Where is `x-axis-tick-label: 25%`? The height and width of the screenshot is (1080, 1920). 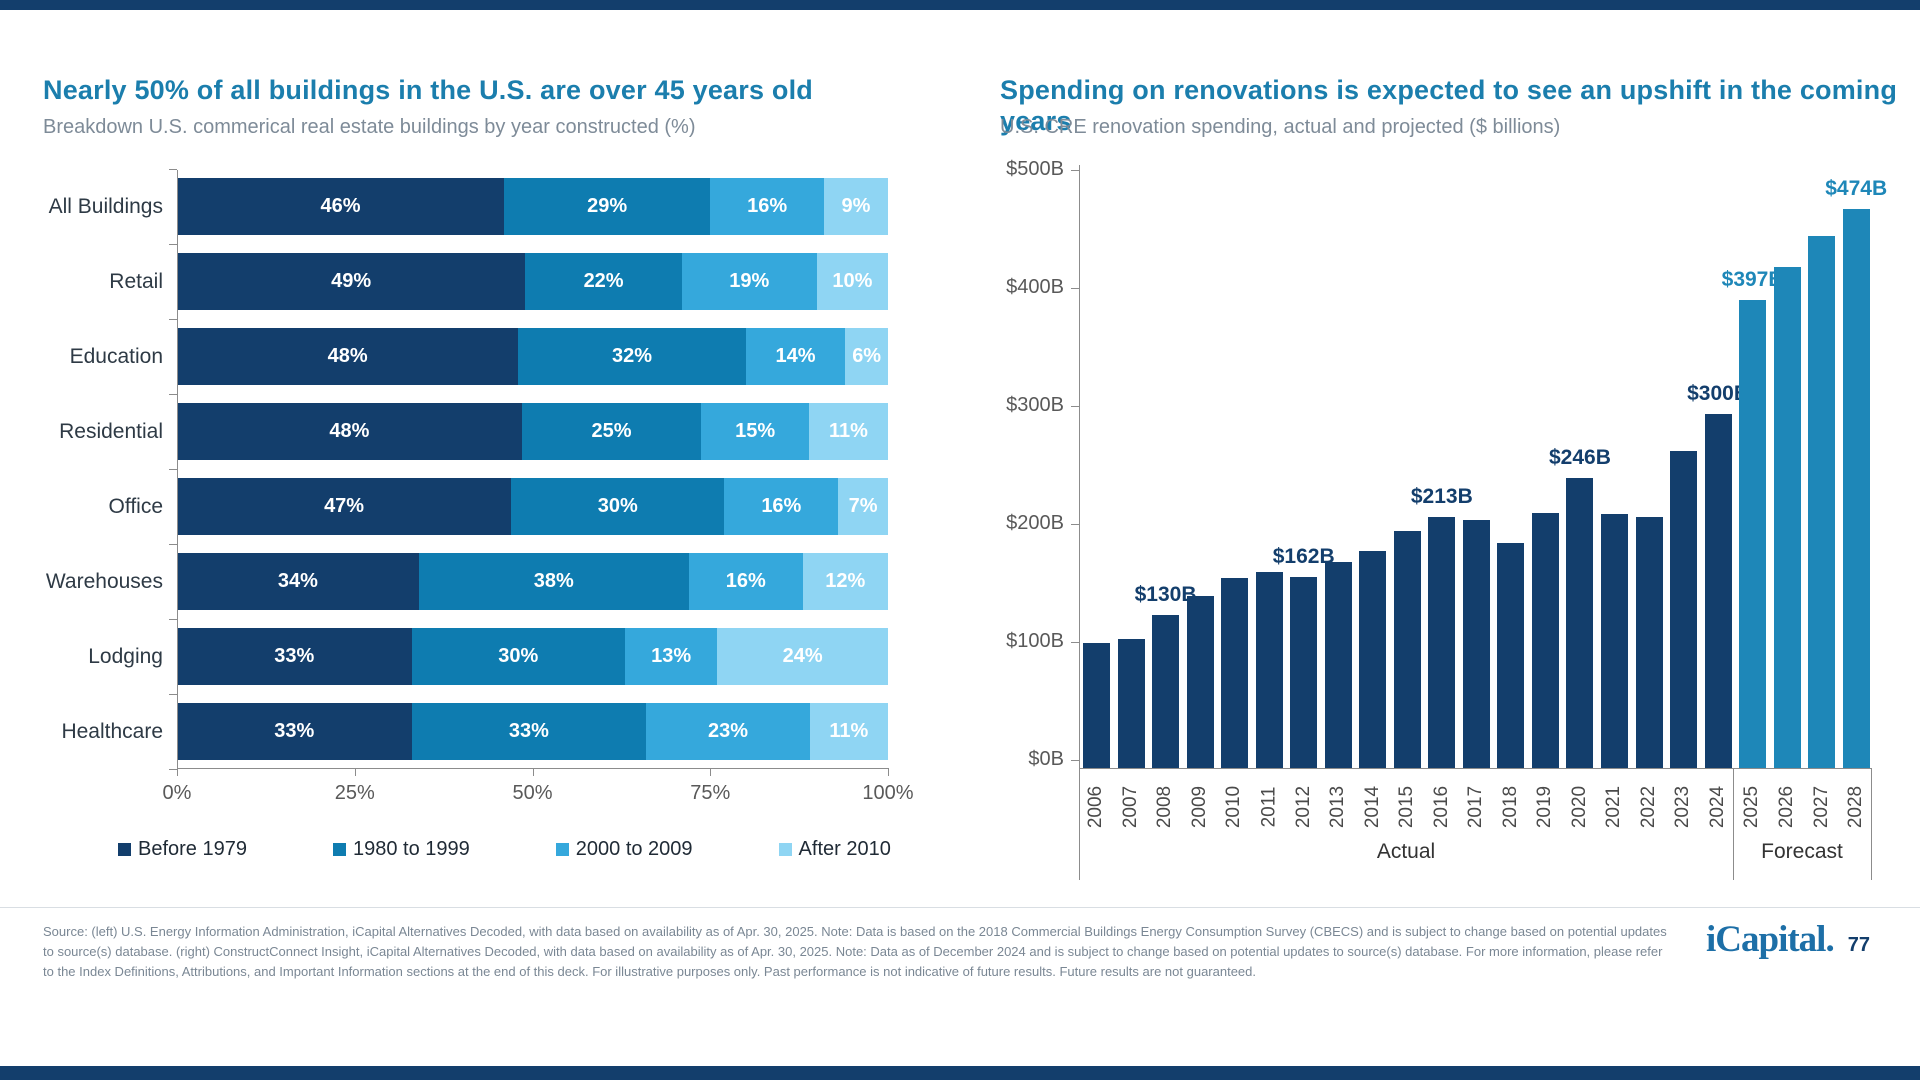
x-axis-tick-label: 25% is located at coordinates (354, 793).